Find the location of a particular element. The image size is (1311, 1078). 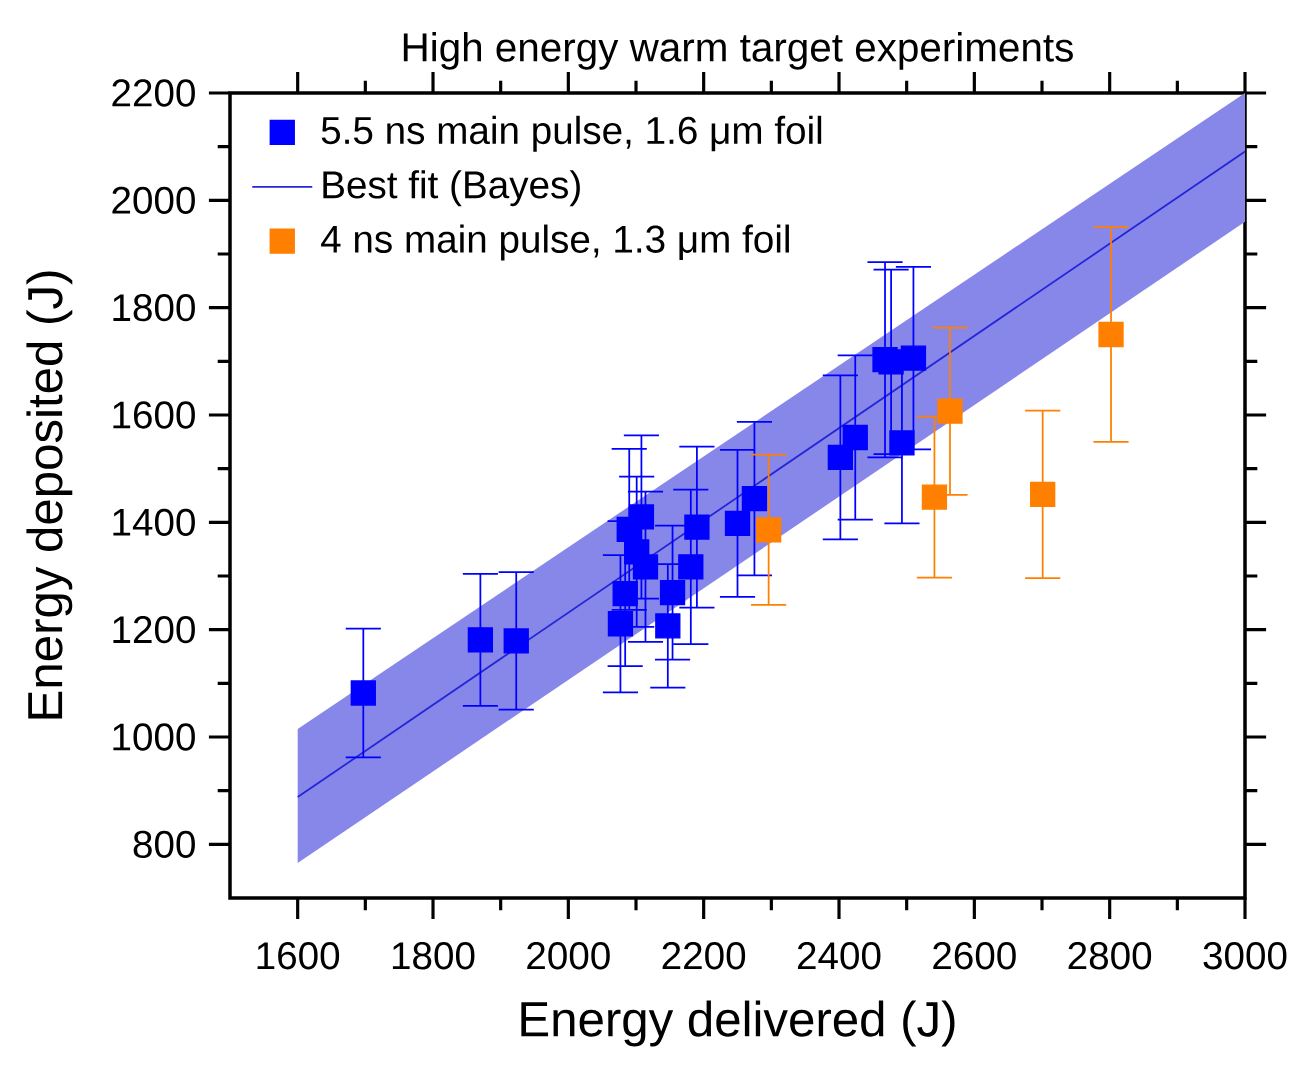

chart-title: High energy warm target experiments is located at coordinates (738, 51).